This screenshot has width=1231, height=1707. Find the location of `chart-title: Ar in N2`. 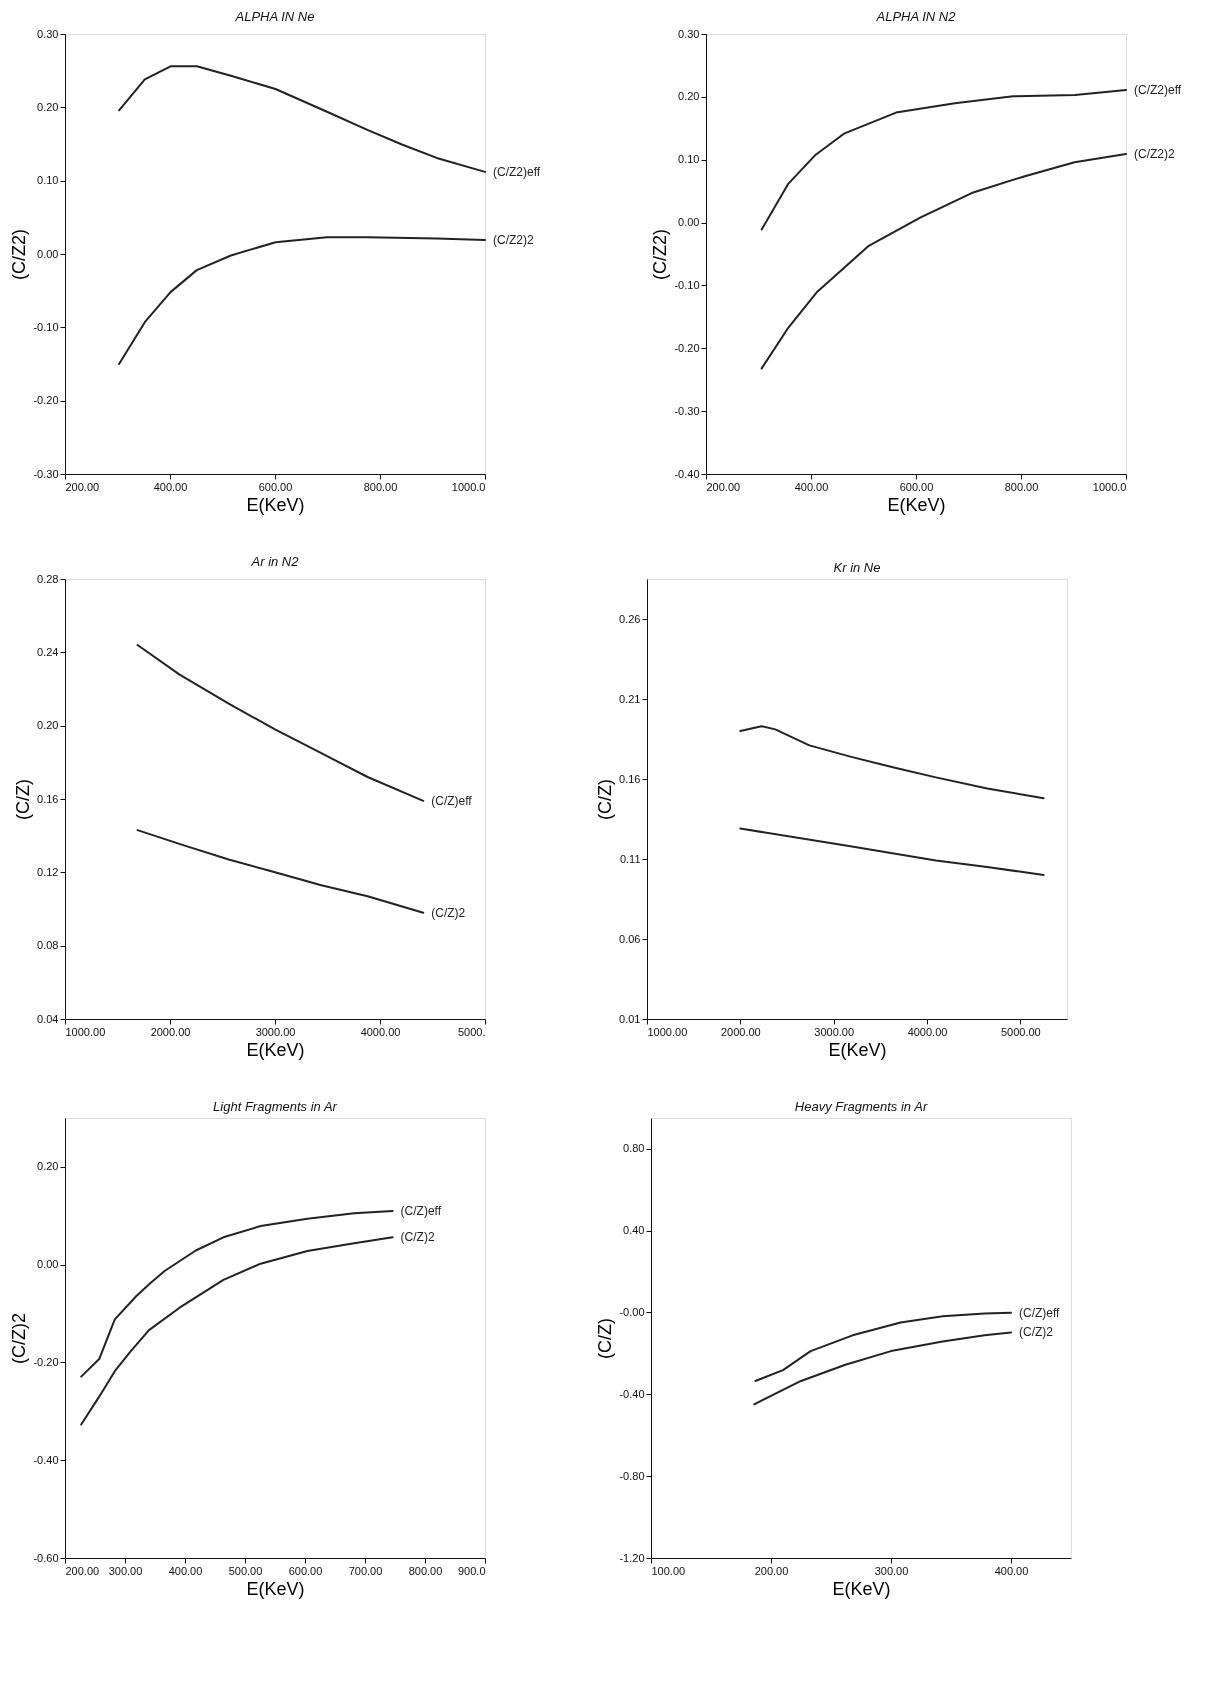

chart-title: Ar in N2 is located at coordinates (275, 561).